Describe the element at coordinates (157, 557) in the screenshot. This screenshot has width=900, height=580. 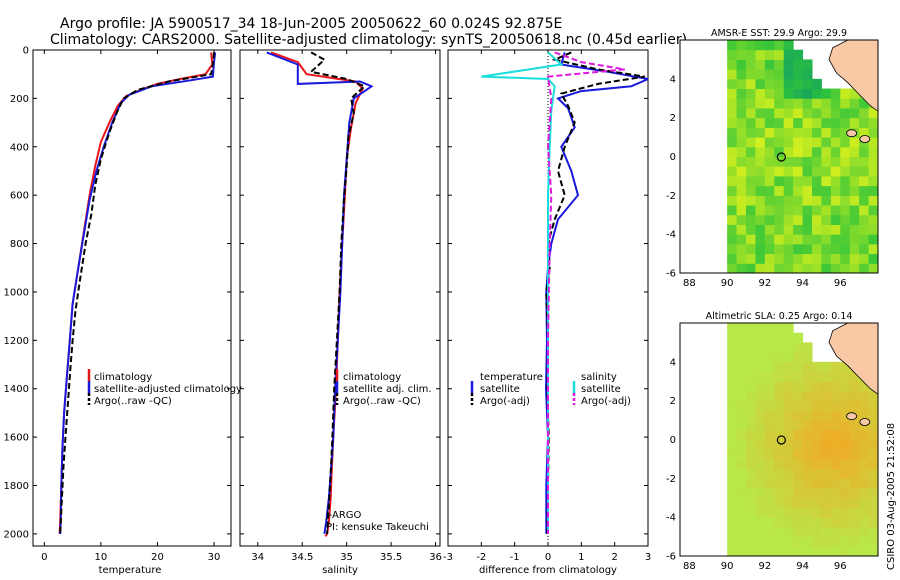
I see `x-tick-label: 20` at that location.